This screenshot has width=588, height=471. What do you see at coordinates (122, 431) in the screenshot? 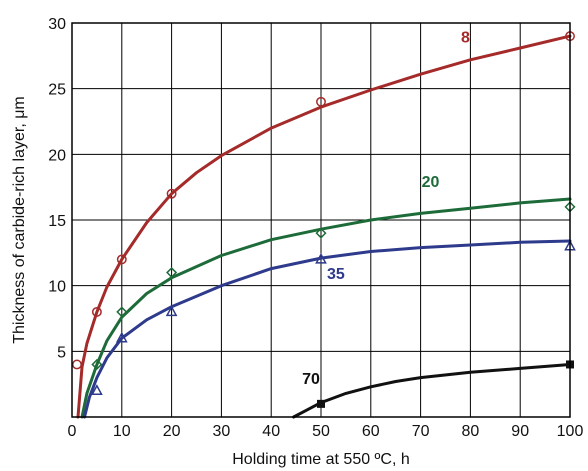
I see `x-tick-label: 10` at bounding box center [122, 431].